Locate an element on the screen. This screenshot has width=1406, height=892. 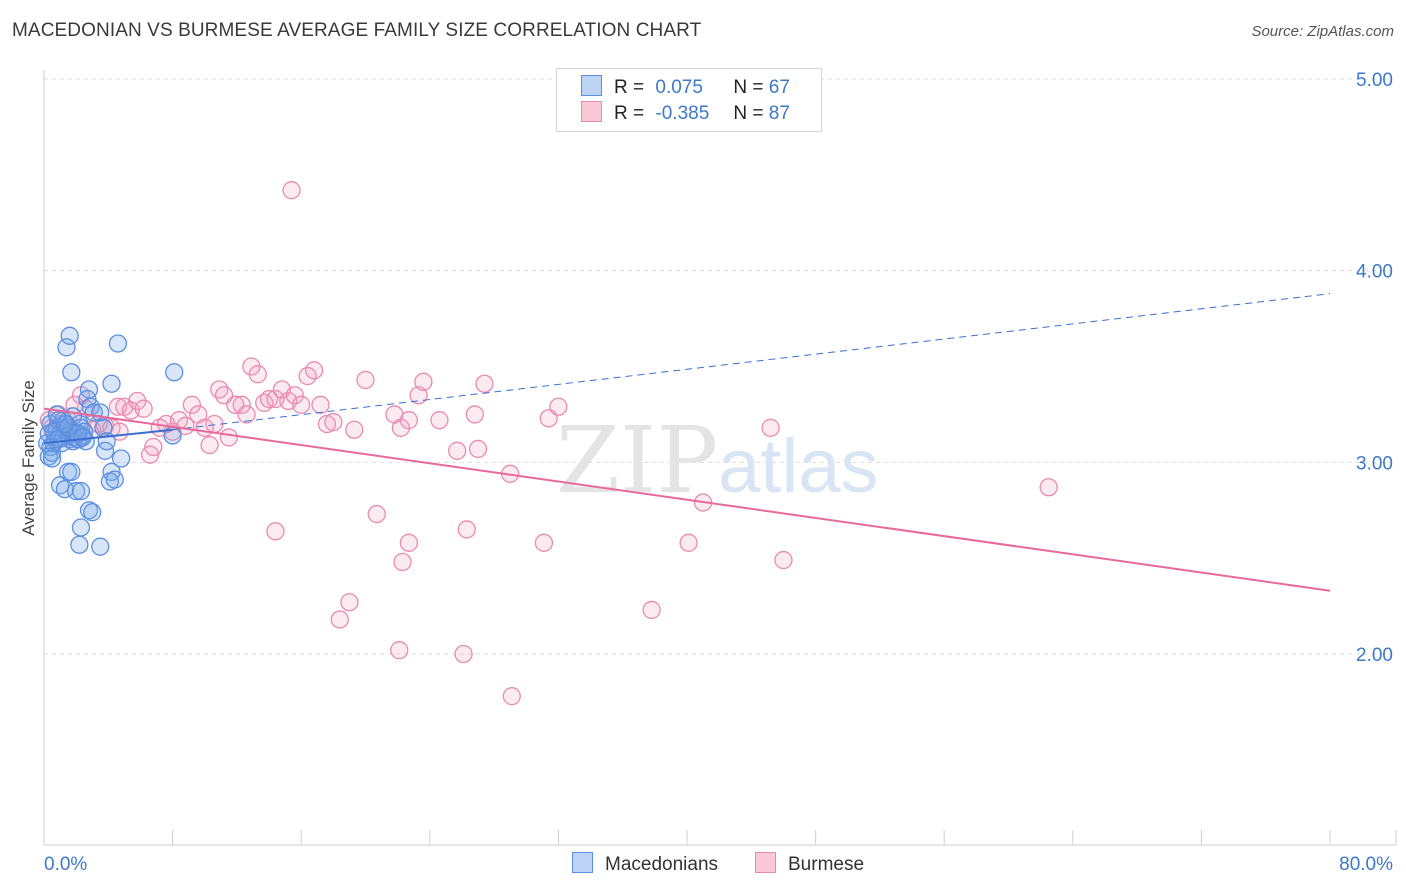
x-tick-label-max: 80.0% is located at coordinates (1366, 864).